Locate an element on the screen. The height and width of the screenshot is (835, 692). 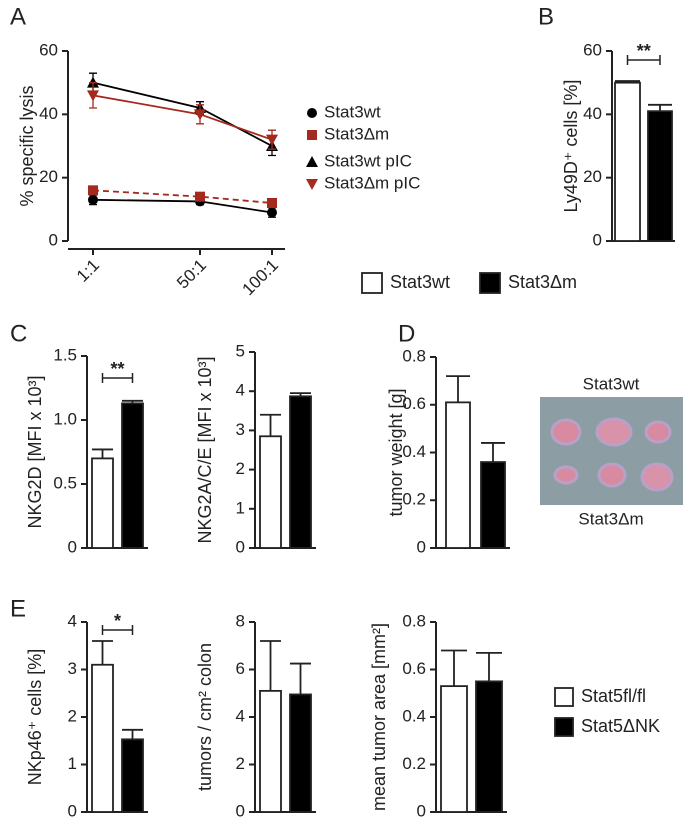
y-tick-label: 8 is located at coordinates (240, 620).